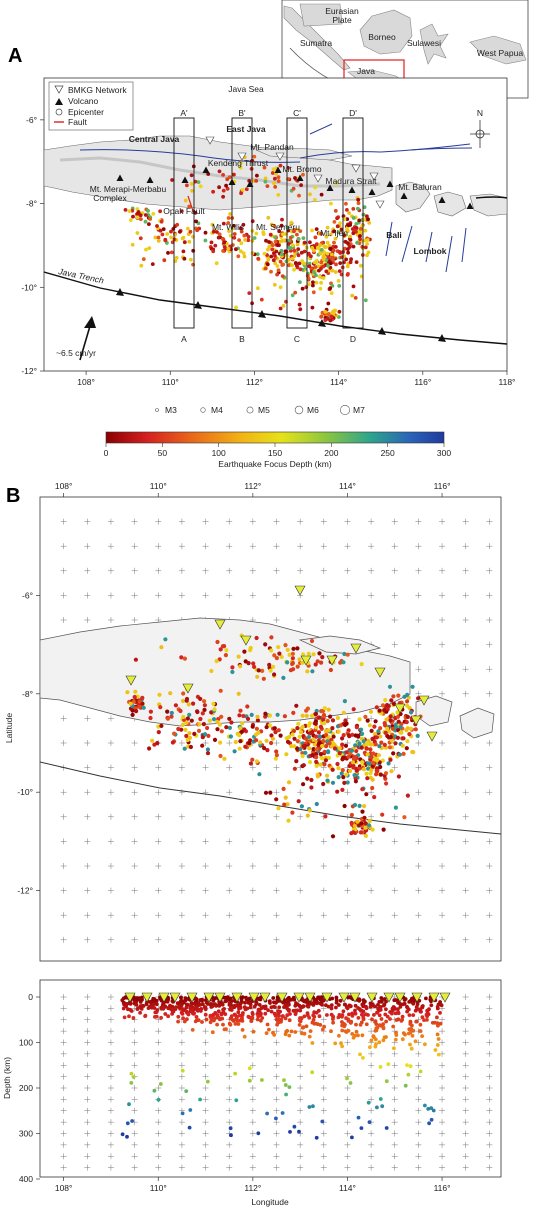  Describe the element at coordinates (184, 113) in the screenshot. I see `profile-label-top: A'` at that location.